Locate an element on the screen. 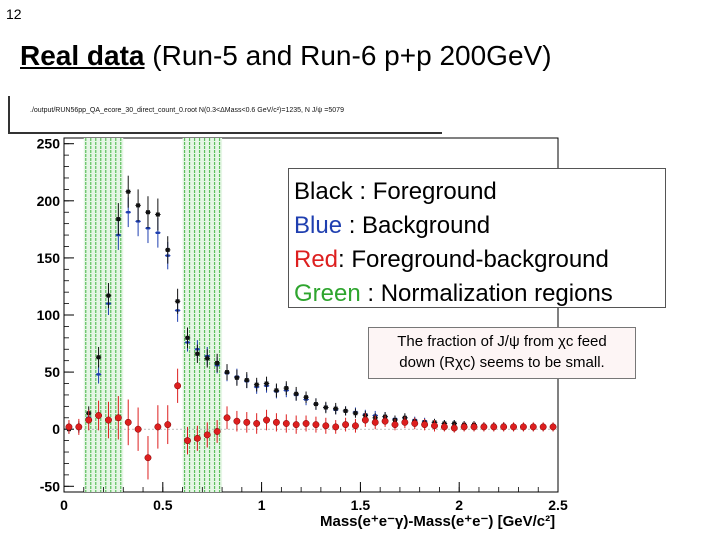 The width and height of the screenshot is (720, 540). slide-title-emphasis: Real data is located at coordinates (82, 55).